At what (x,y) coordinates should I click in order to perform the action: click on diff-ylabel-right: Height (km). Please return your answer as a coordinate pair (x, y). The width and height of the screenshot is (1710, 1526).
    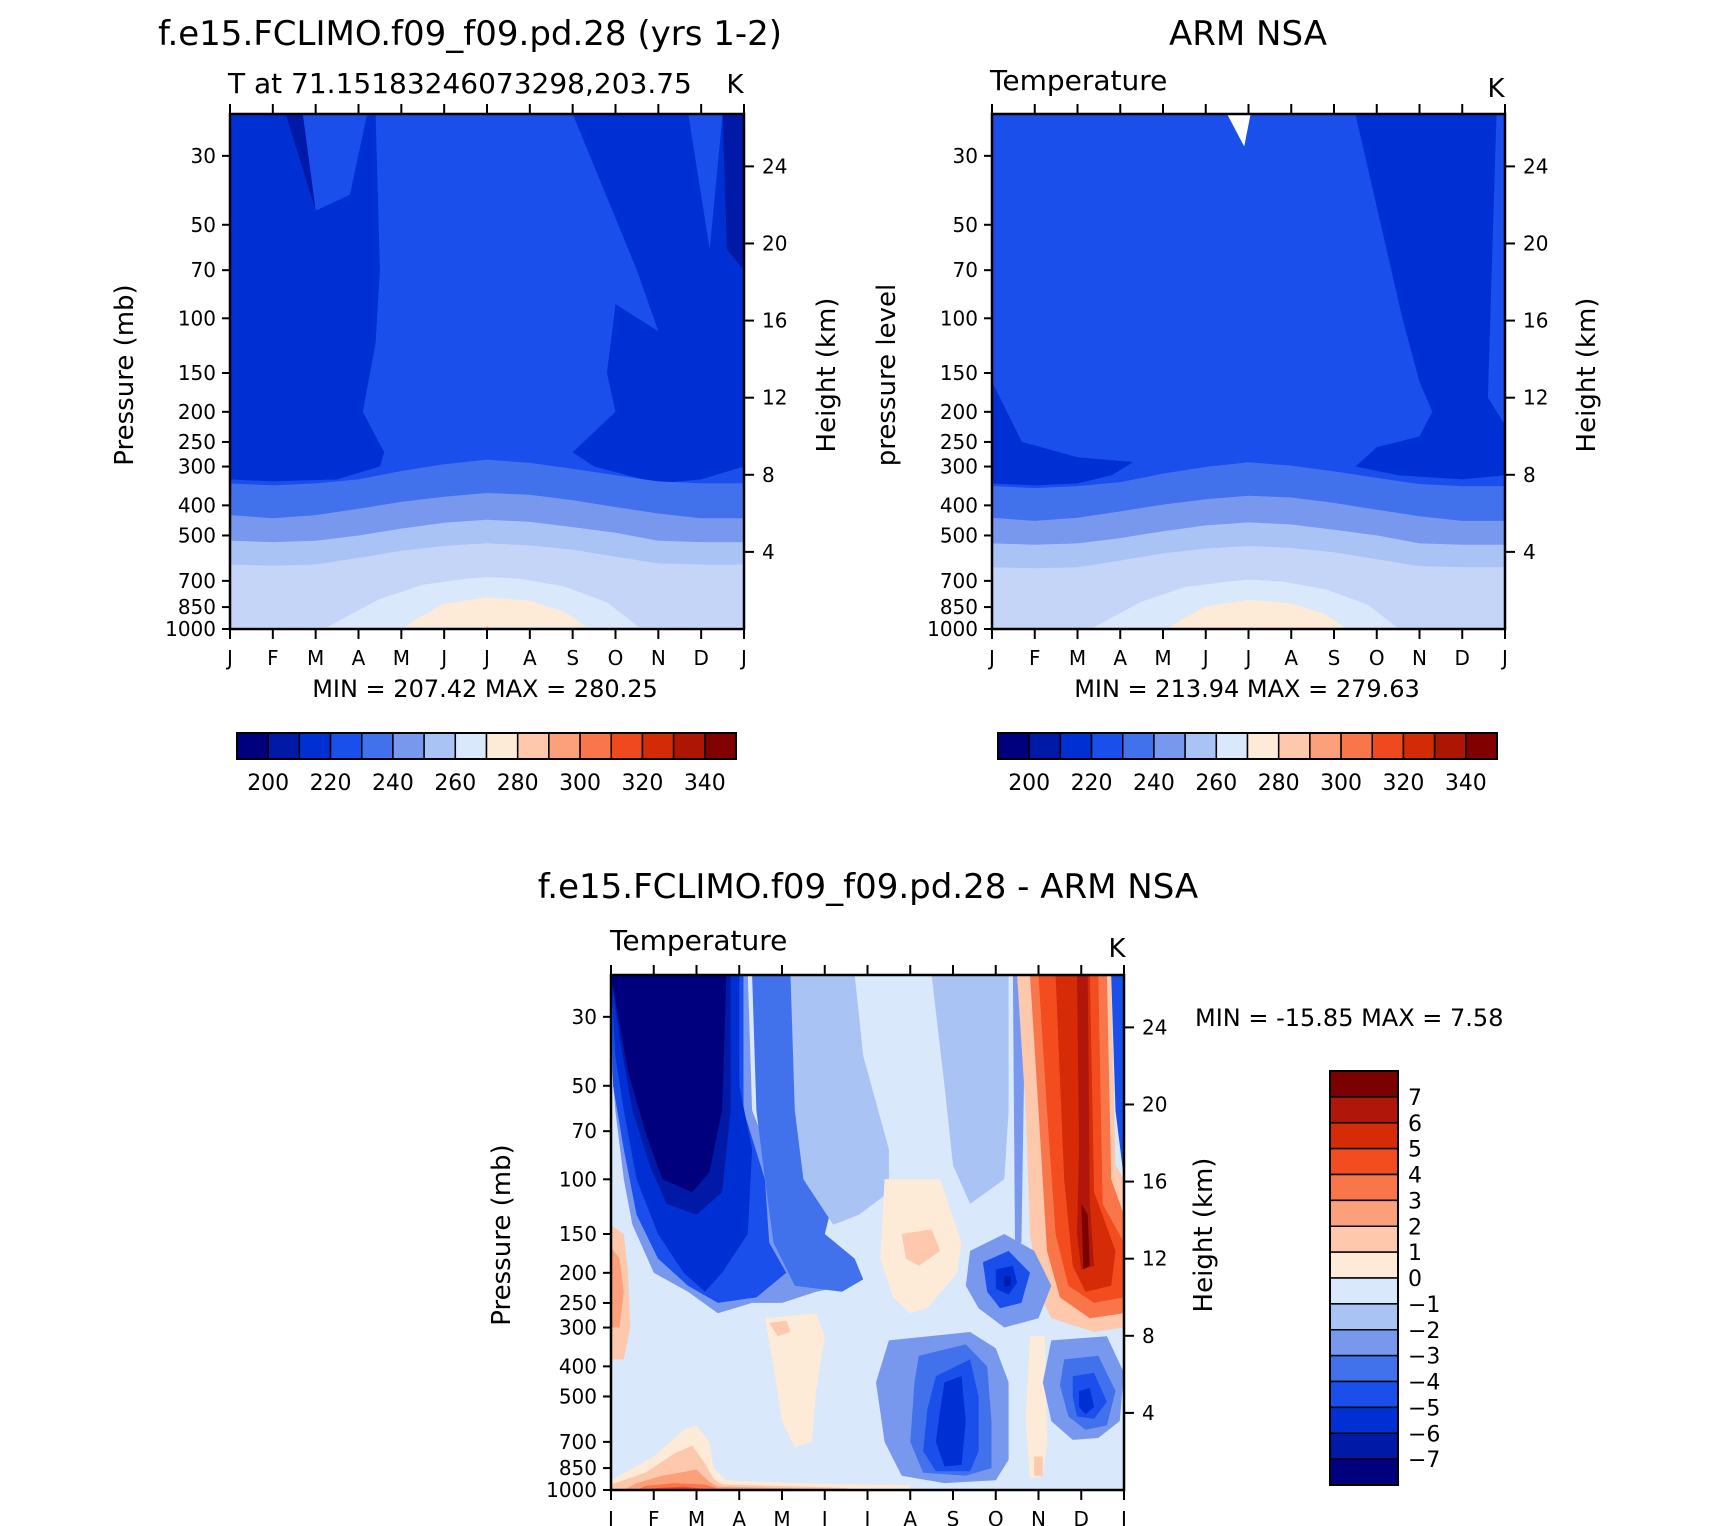
    Looking at the image, I should click on (1204, 1235).